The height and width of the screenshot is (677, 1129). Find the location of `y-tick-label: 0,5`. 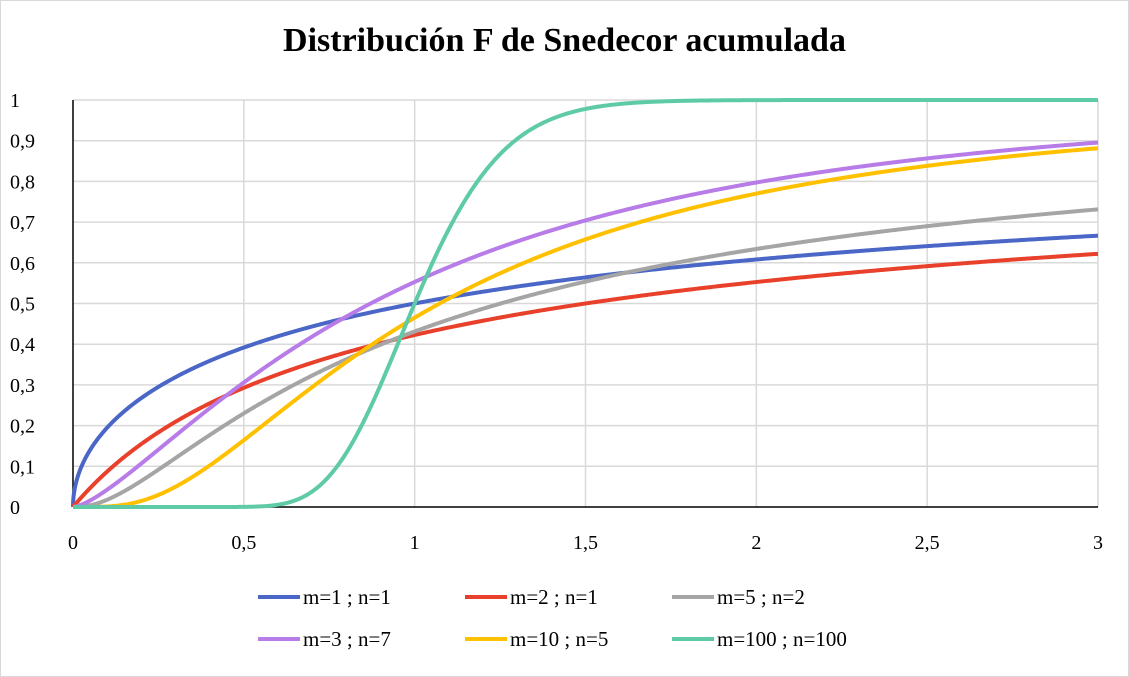

y-tick-label: 0,5 is located at coordinates (22, 305).